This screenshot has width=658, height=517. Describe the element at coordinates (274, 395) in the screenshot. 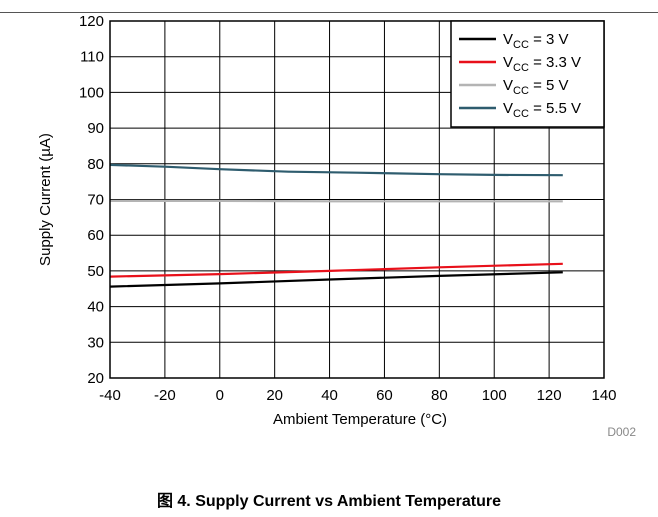

I see `x-tick-label: 20` at that location.